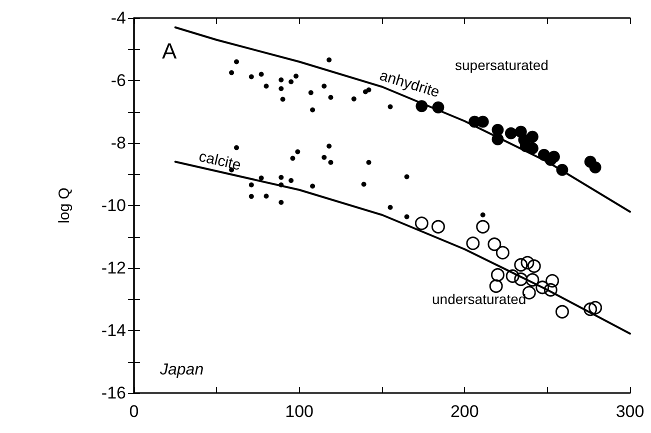 This screenshot has height=433, width=651. I want to click on y-tick-label: -12, so click(113, 268).